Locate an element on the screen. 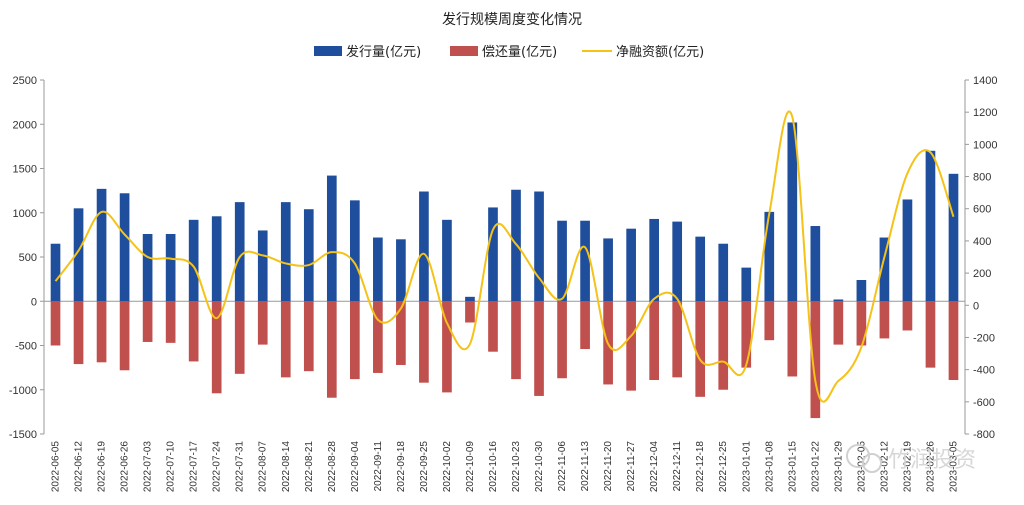  y-left-tick-label: 2500 is located at coordinates (25, 81).